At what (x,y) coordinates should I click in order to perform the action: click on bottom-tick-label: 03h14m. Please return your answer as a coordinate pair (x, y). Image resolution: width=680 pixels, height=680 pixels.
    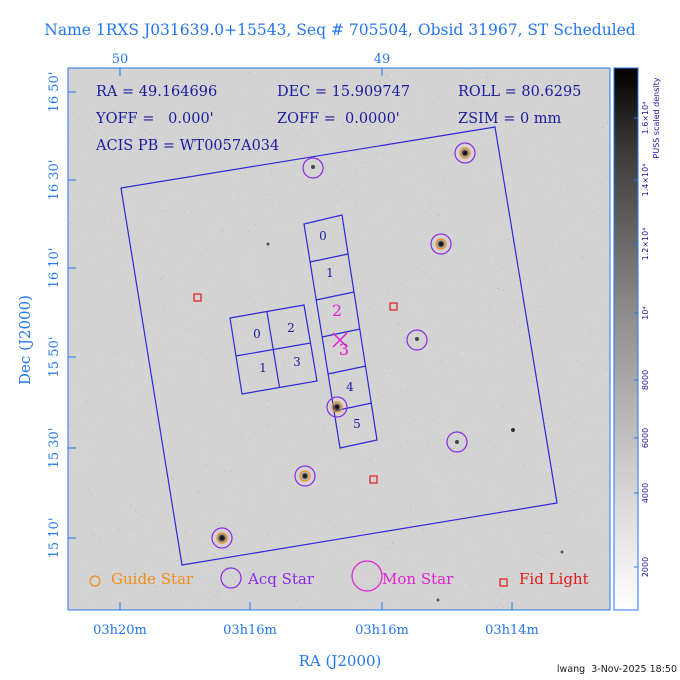
    Looking at the image, I should click on (512, 630).